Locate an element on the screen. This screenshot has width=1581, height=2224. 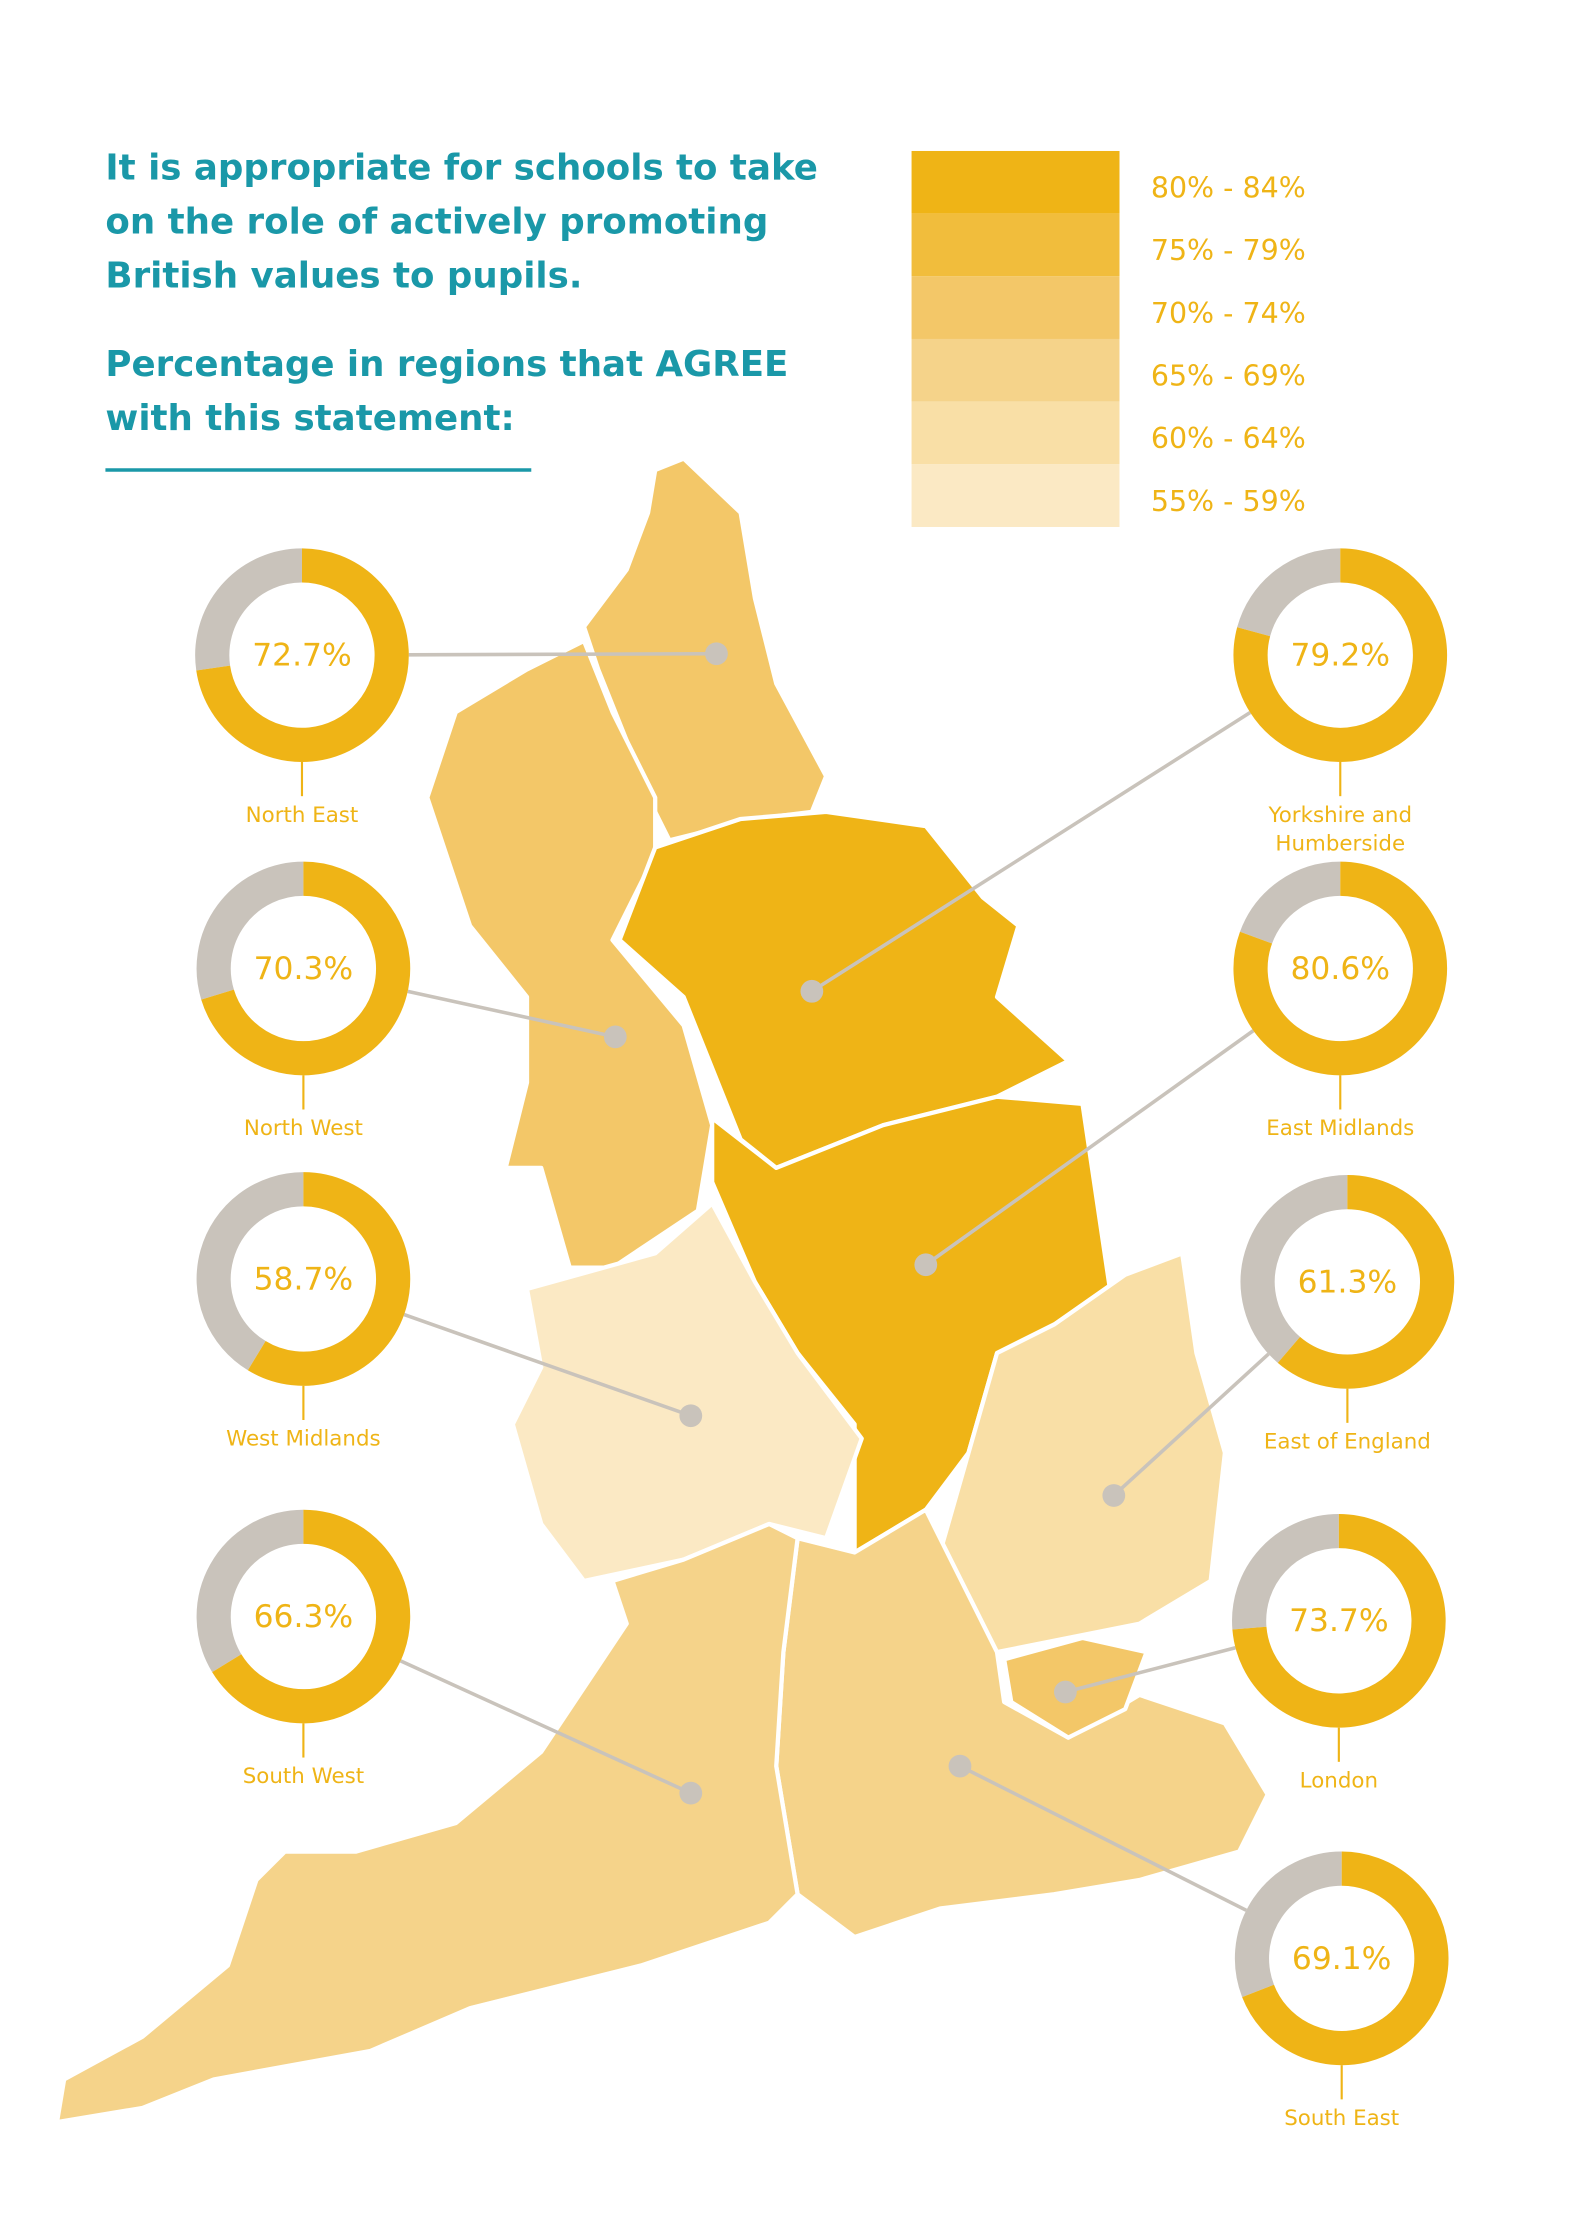
legend-label: 65% - 69% is located at coordinates (1228, 375).